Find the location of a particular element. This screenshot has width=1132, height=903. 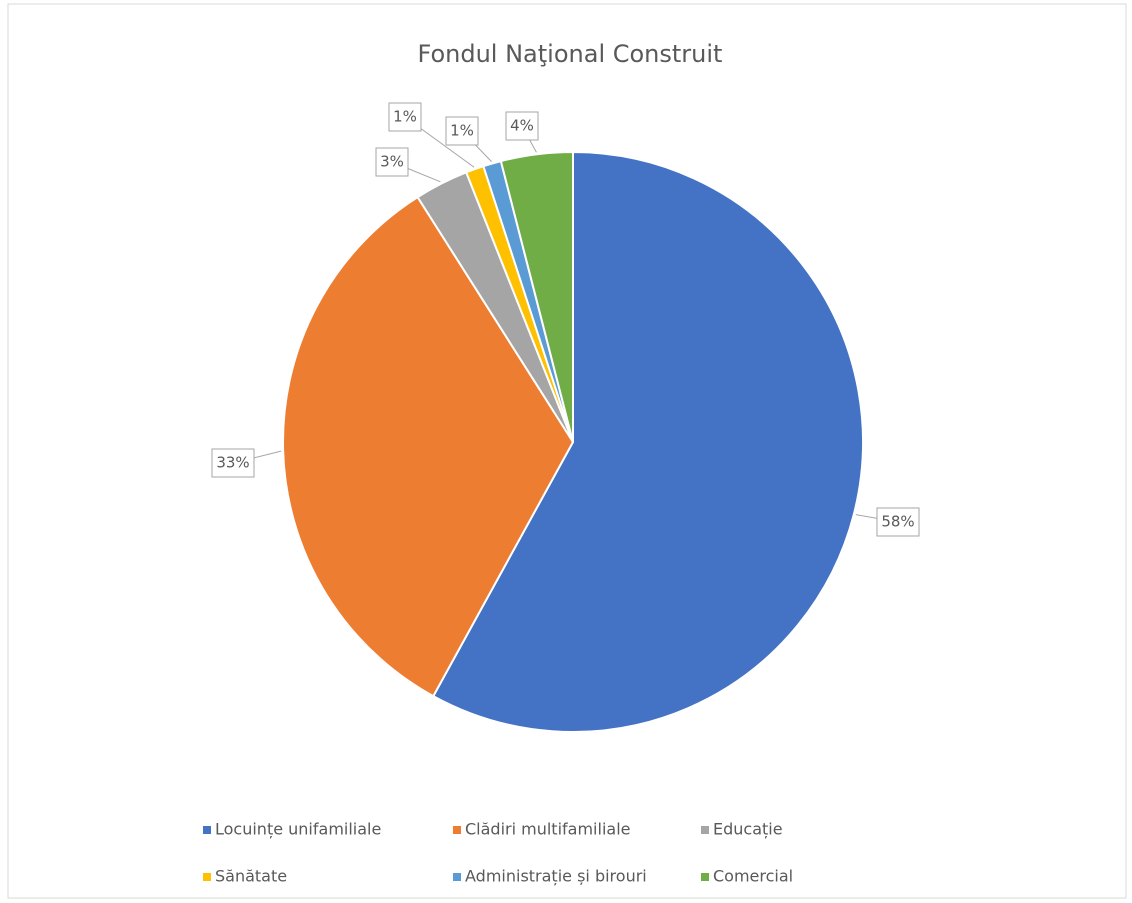

legend-label: Administrație și birouri is located at coordinates (556, 876).